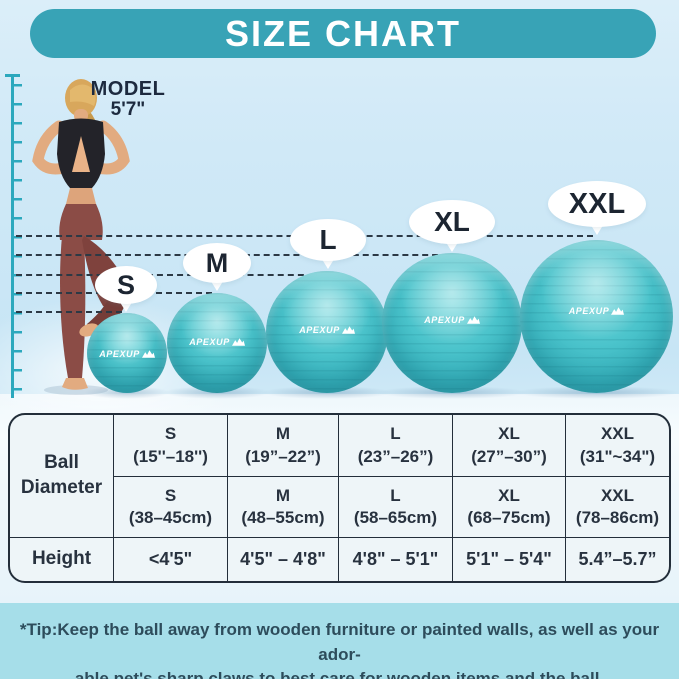  Describe the element at coordinates (128, 89) in the screenshot. I see `model-label-line1: MODEL` at that location.